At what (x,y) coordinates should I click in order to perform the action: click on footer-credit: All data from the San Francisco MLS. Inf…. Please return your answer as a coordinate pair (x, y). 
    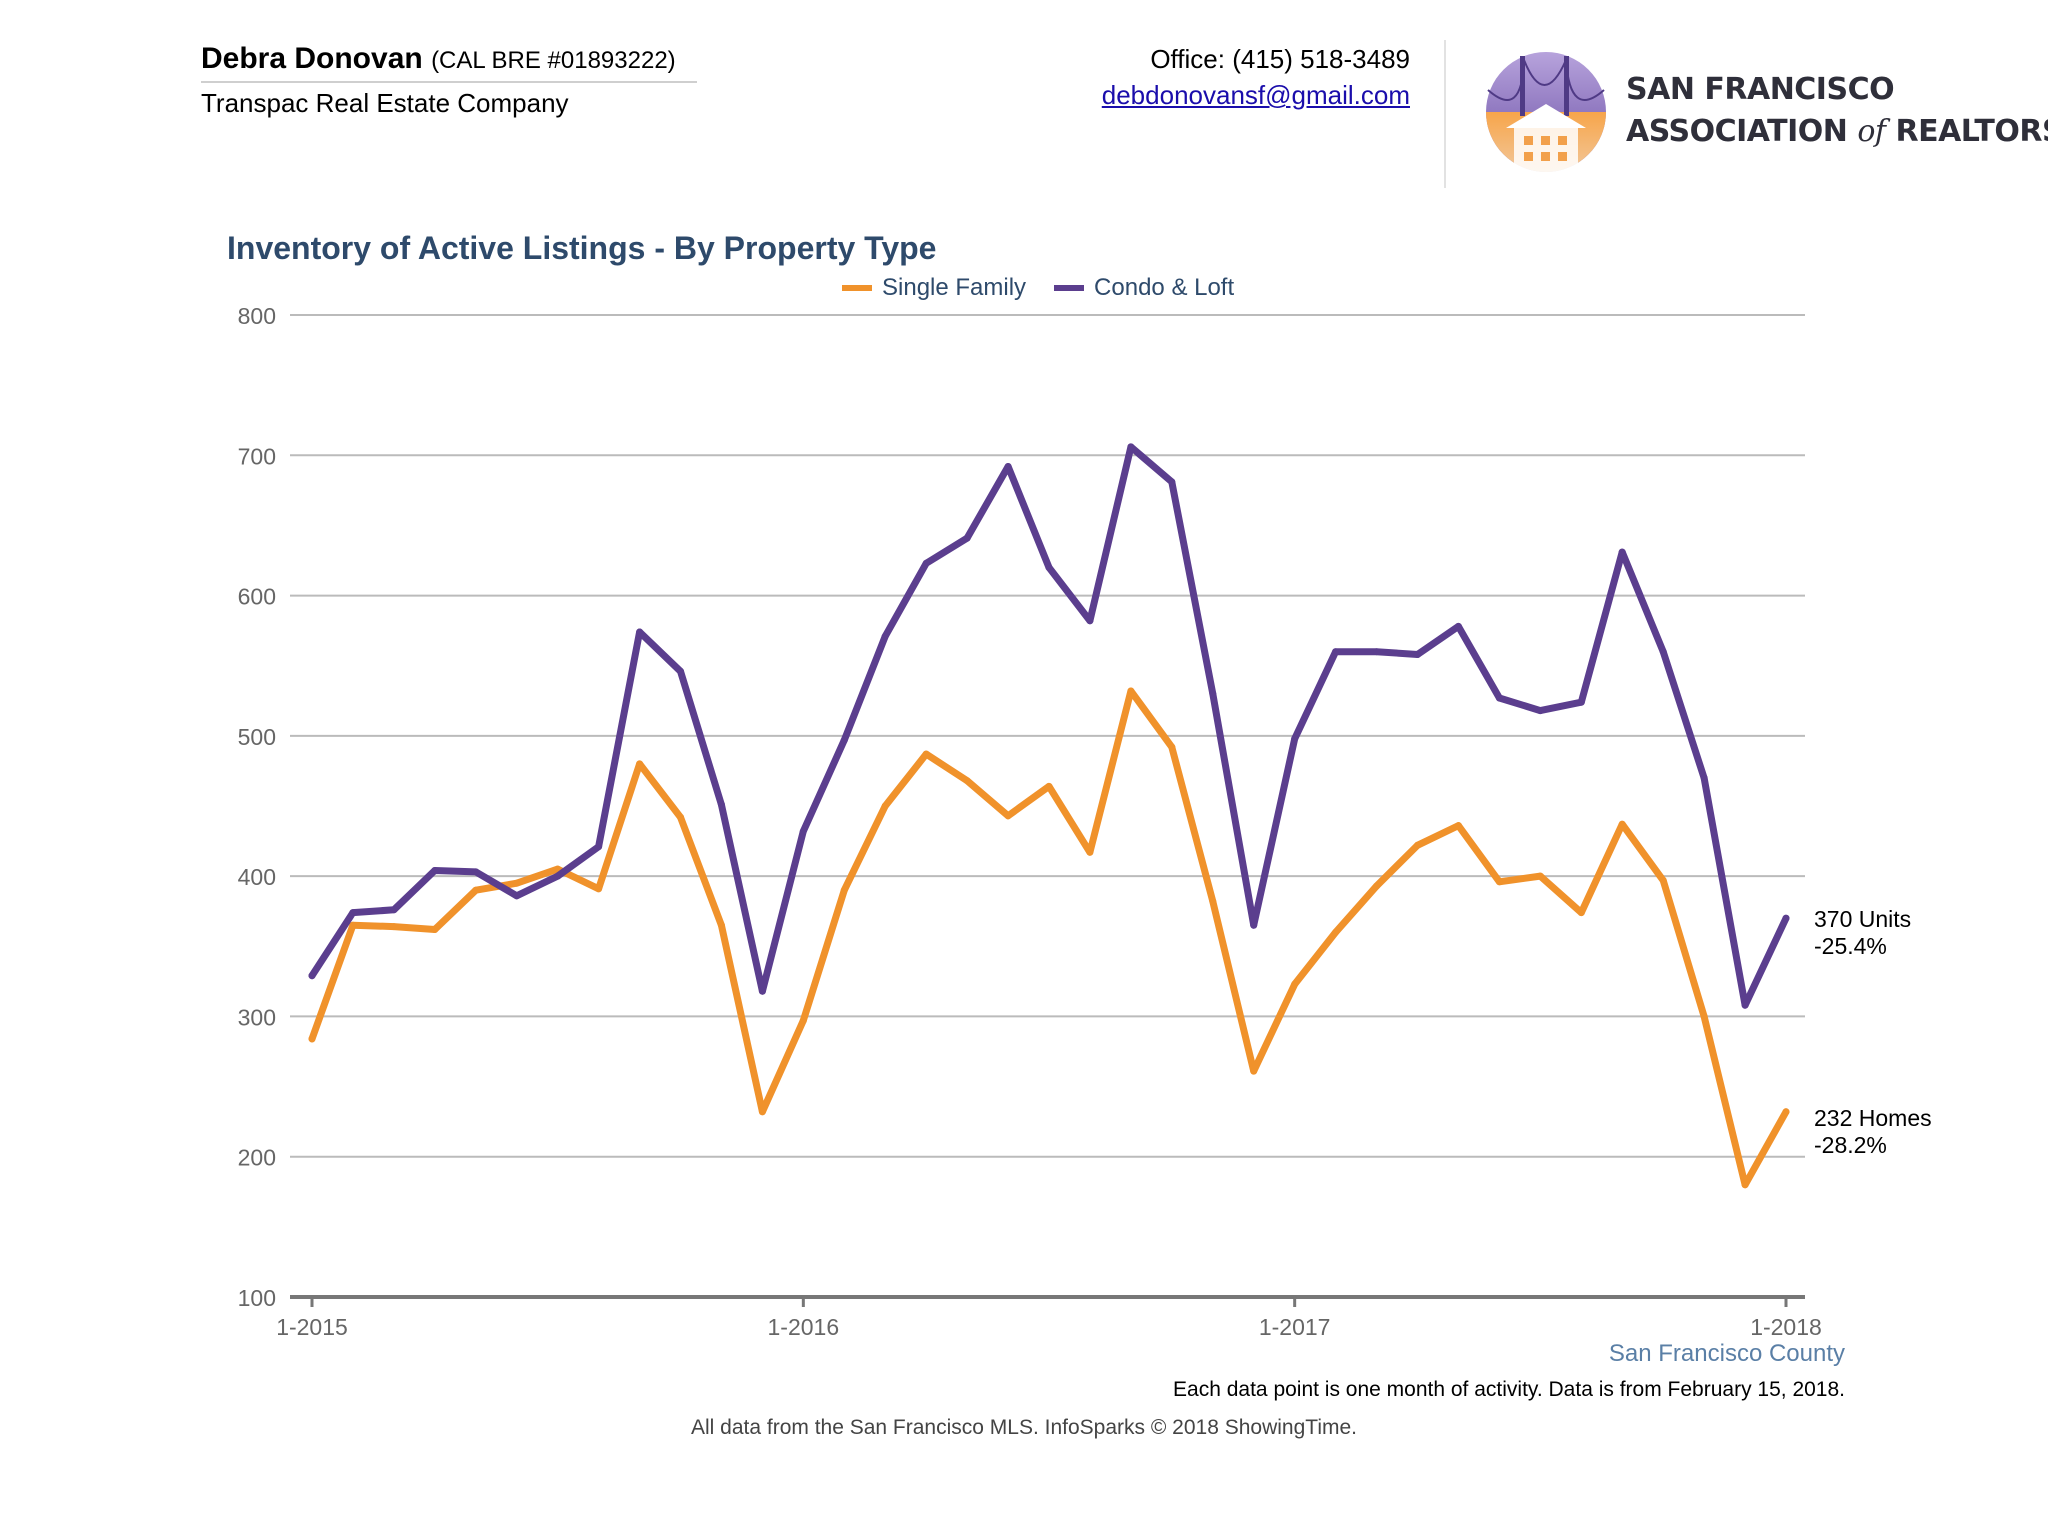
    Looking at the image, I should click on (1023, 1427).